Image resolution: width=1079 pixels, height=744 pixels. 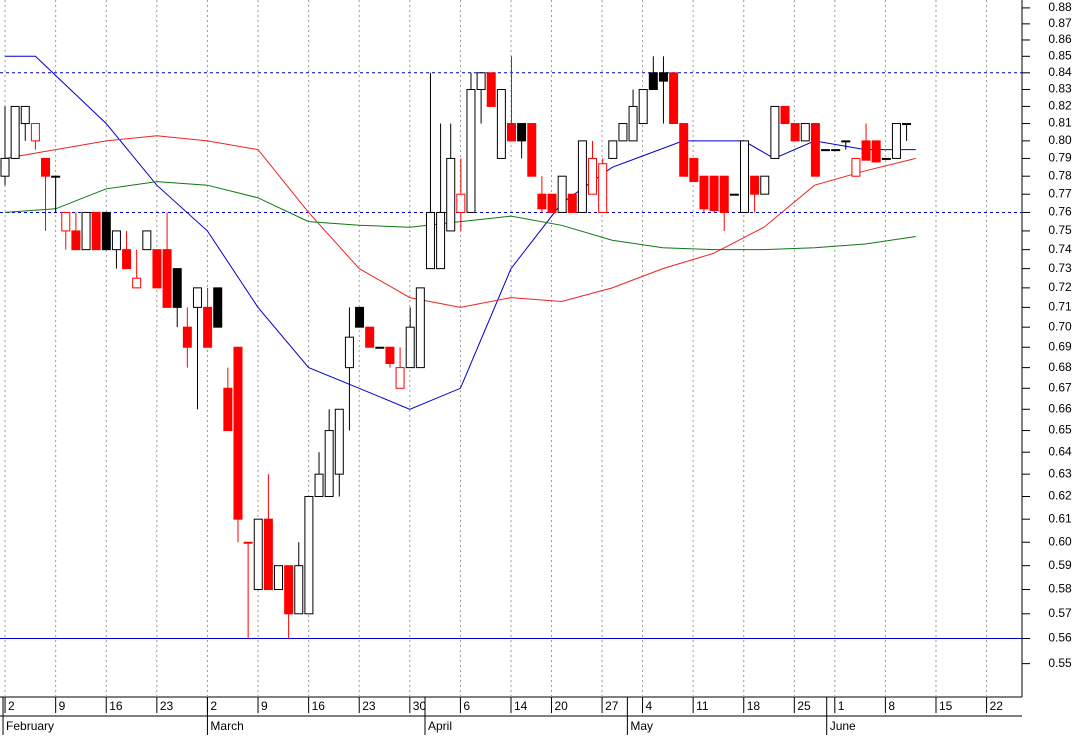 I want to click on x-tick-label: 25, so click(x=804, y=706).